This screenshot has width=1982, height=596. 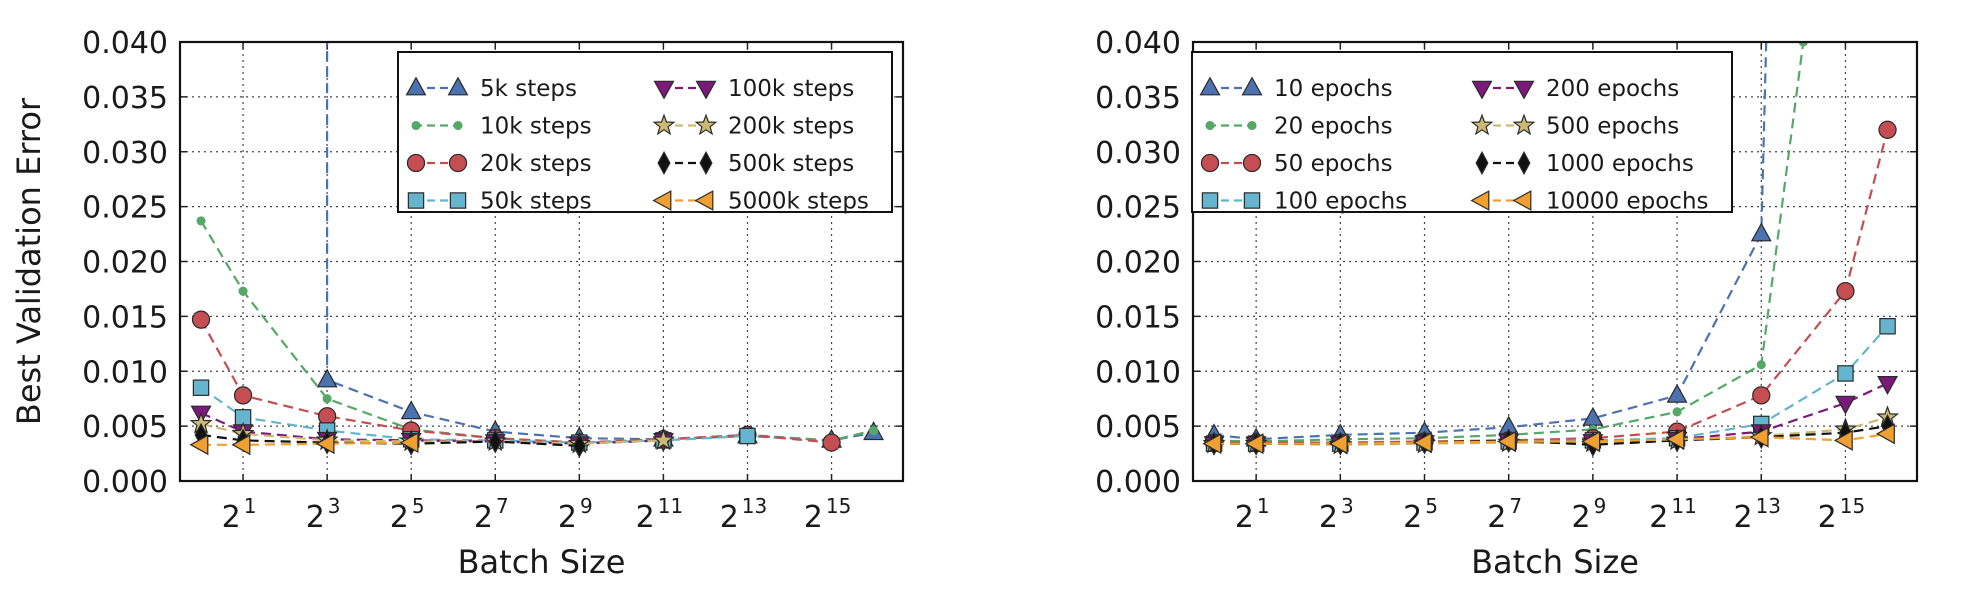 I want to click on right-xtick-label: 2 13, so click(x=1757, y=514).